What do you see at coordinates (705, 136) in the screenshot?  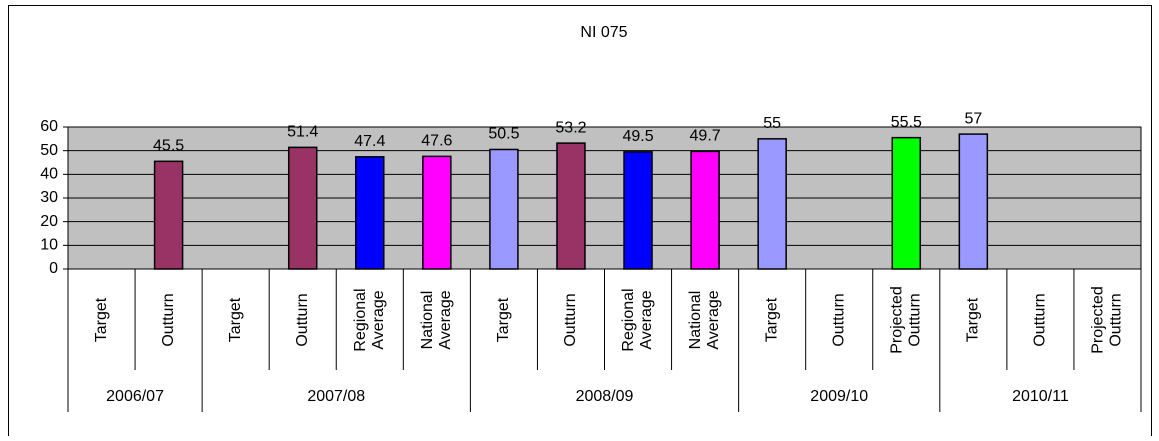 I see `value-label: 49.7` at bounding box center [705, 136].